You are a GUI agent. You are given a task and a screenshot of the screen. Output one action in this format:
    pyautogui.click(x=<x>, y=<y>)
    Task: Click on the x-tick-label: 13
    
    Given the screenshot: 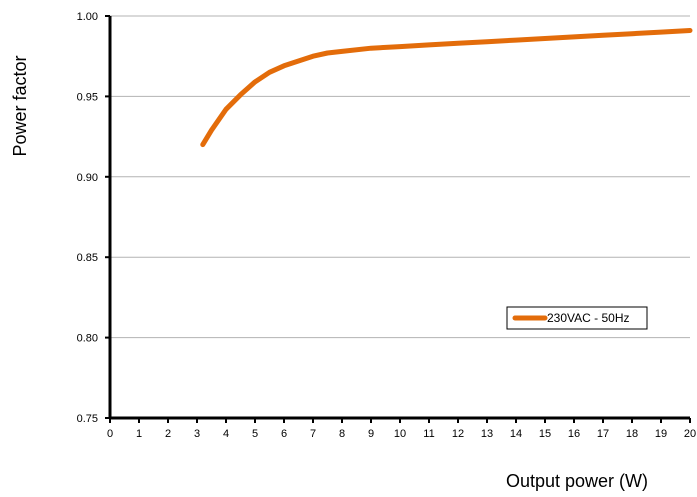 What is the action you would take?
    pyautogui.click(x=487, y=434)
    